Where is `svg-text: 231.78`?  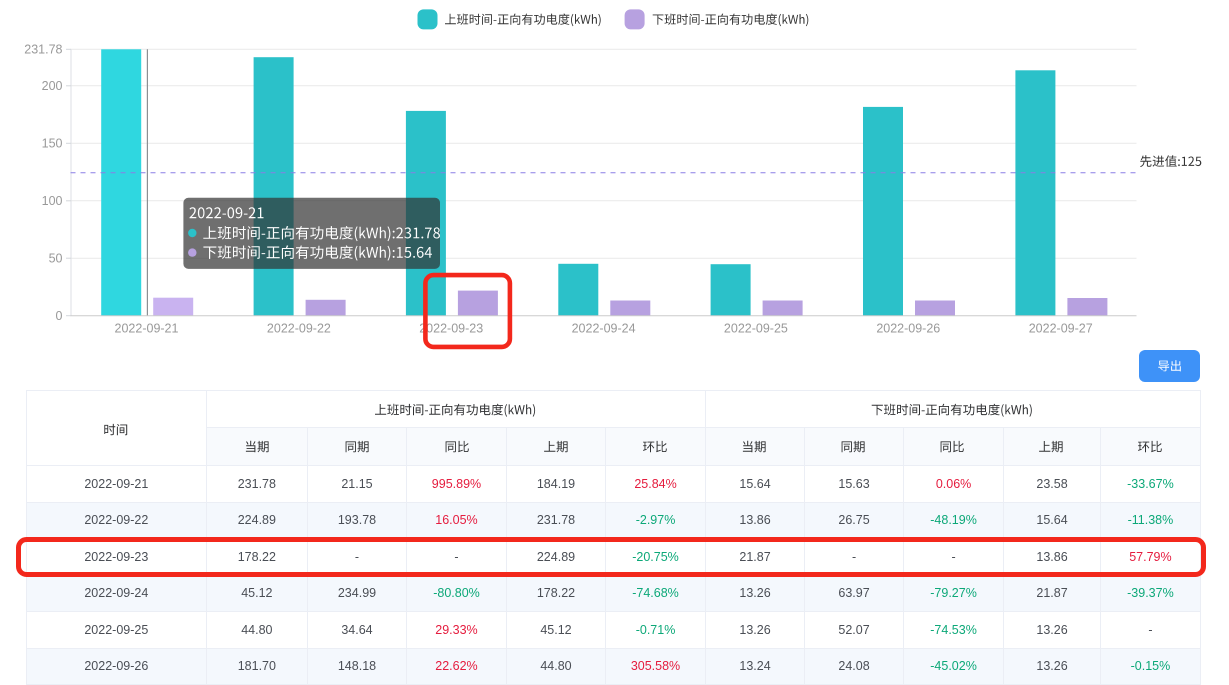
svg-text: 231.78 is located at coordinates (43, 50).